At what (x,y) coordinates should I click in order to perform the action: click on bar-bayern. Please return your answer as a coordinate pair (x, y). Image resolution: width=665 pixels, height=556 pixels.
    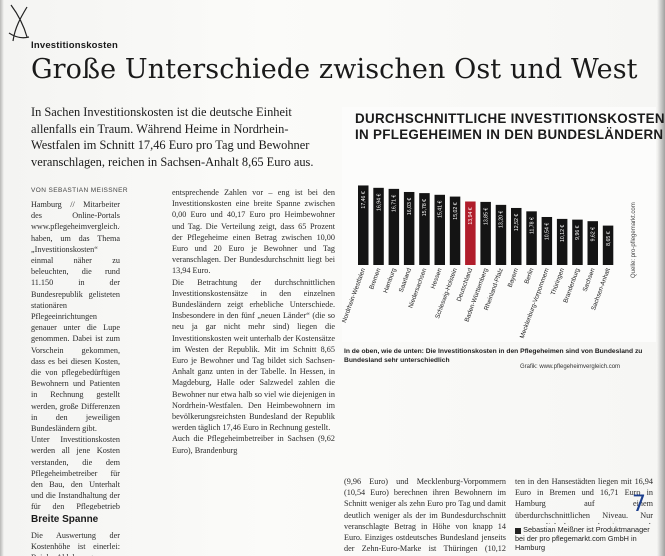
    Looking at the image, I should click on (516, 236).